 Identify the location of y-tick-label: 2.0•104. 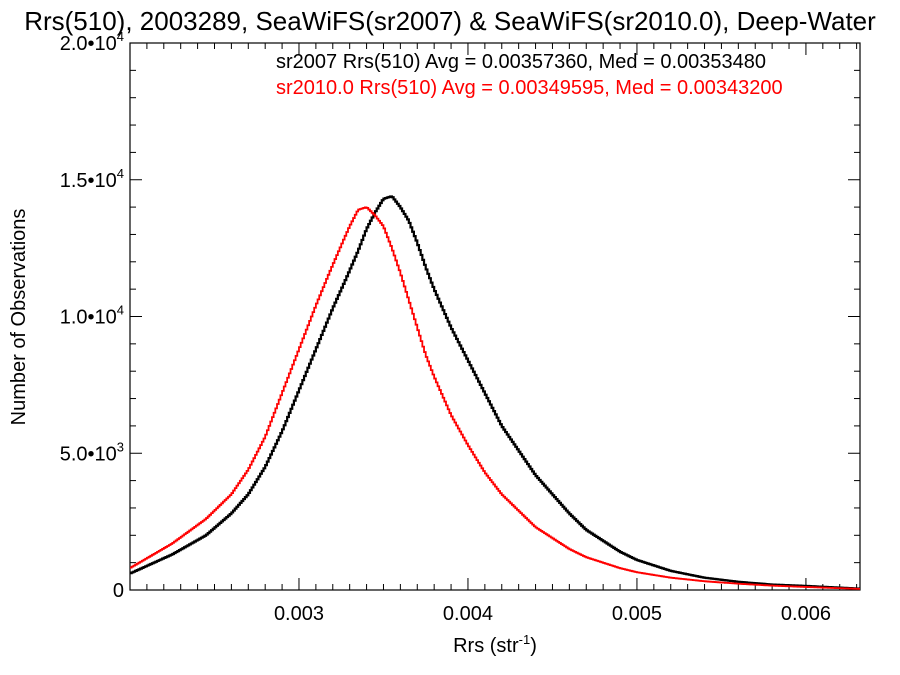
(92, 42).